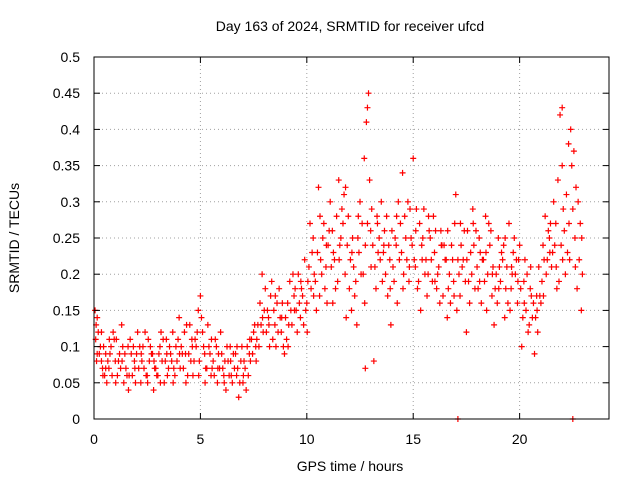 The image size is (640, 485). Describe the element at coordinates (350, 466) in the screenshot. I see `x-axis-label: GPS time / hours` at that location.